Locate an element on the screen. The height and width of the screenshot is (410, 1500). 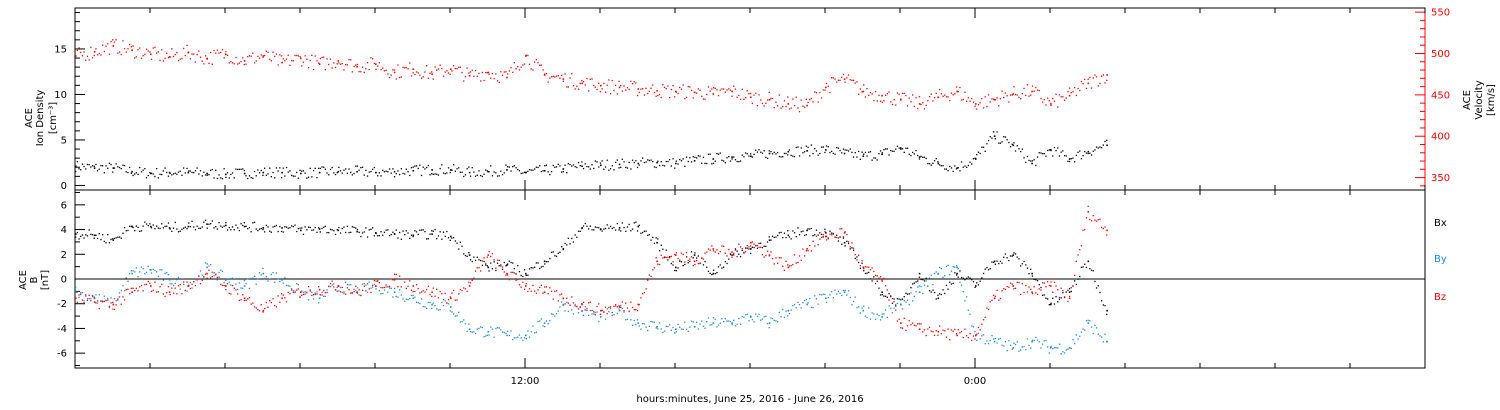
velocity-axis-label-top: ACE is located at coordinates (1467, 100).